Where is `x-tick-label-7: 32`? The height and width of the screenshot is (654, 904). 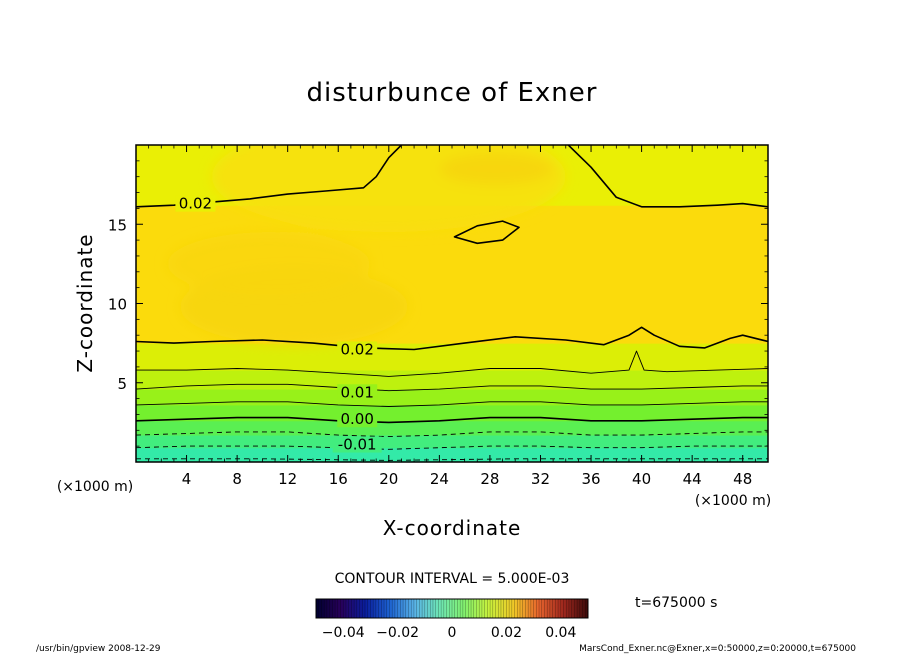
x-tick-label-7: 32 is located at coordinates (540, 479).